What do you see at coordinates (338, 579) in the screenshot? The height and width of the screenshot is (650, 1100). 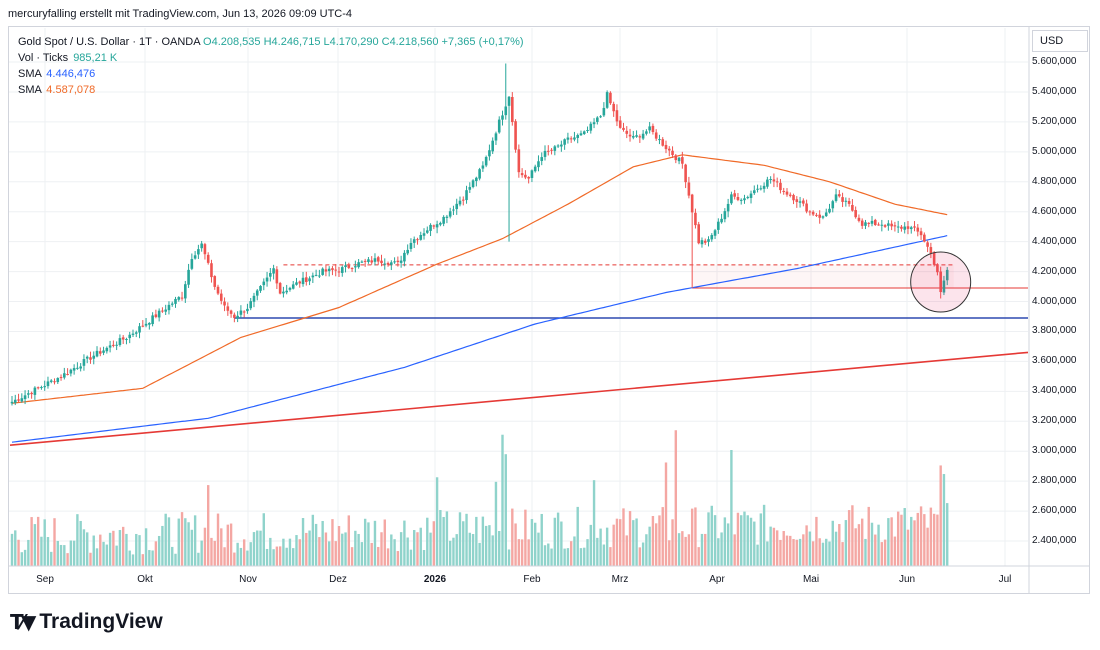 I see `time-tick-label: Dez` at bounding box center [338, 579].